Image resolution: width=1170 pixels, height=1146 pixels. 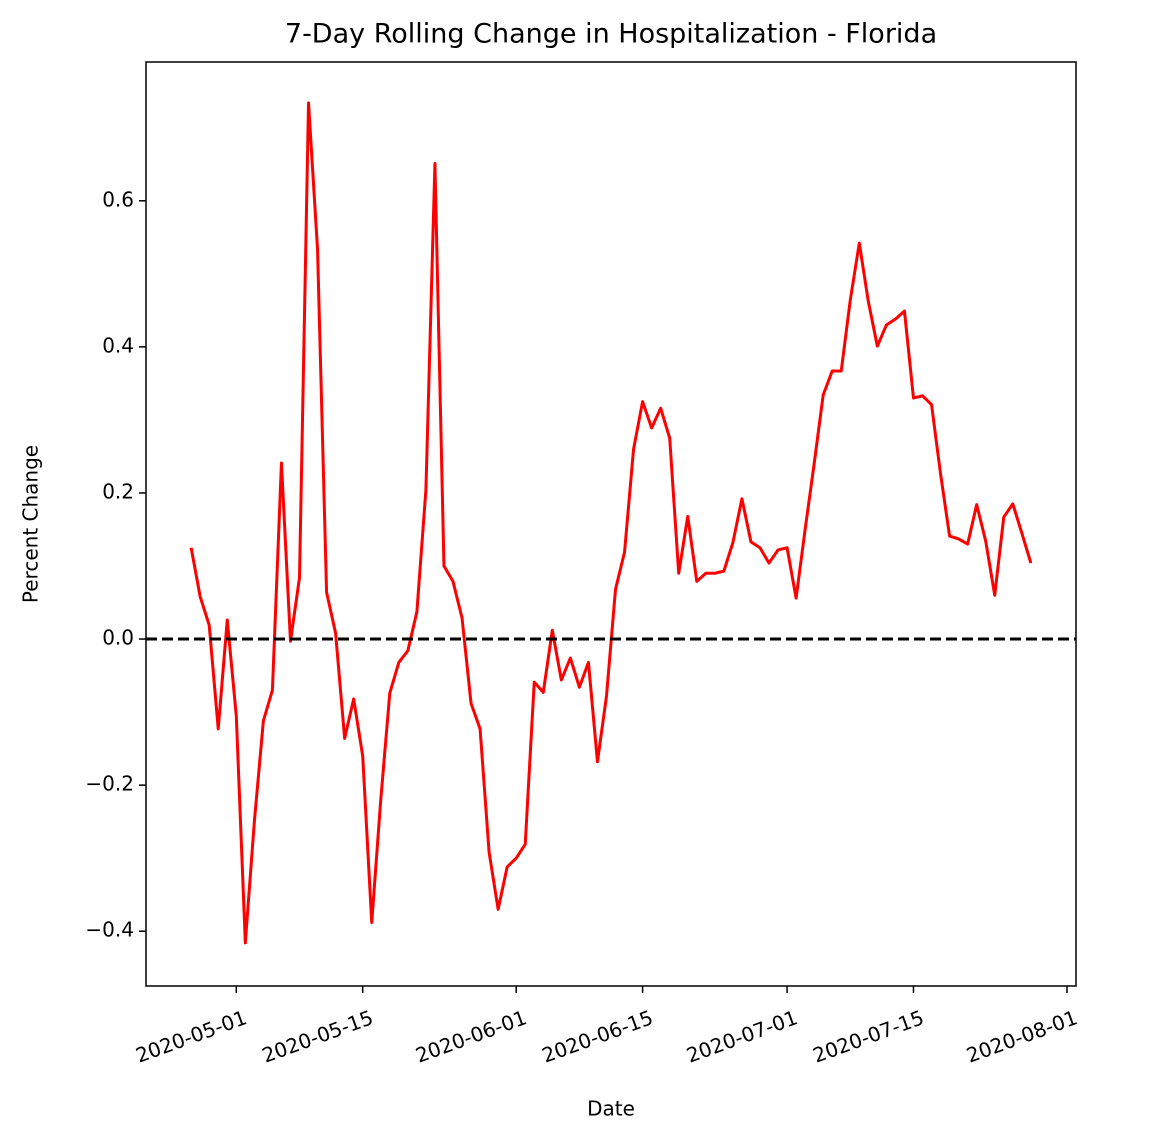 I want to click on y-tick-label: −0.2, so click(x=109, y=784).